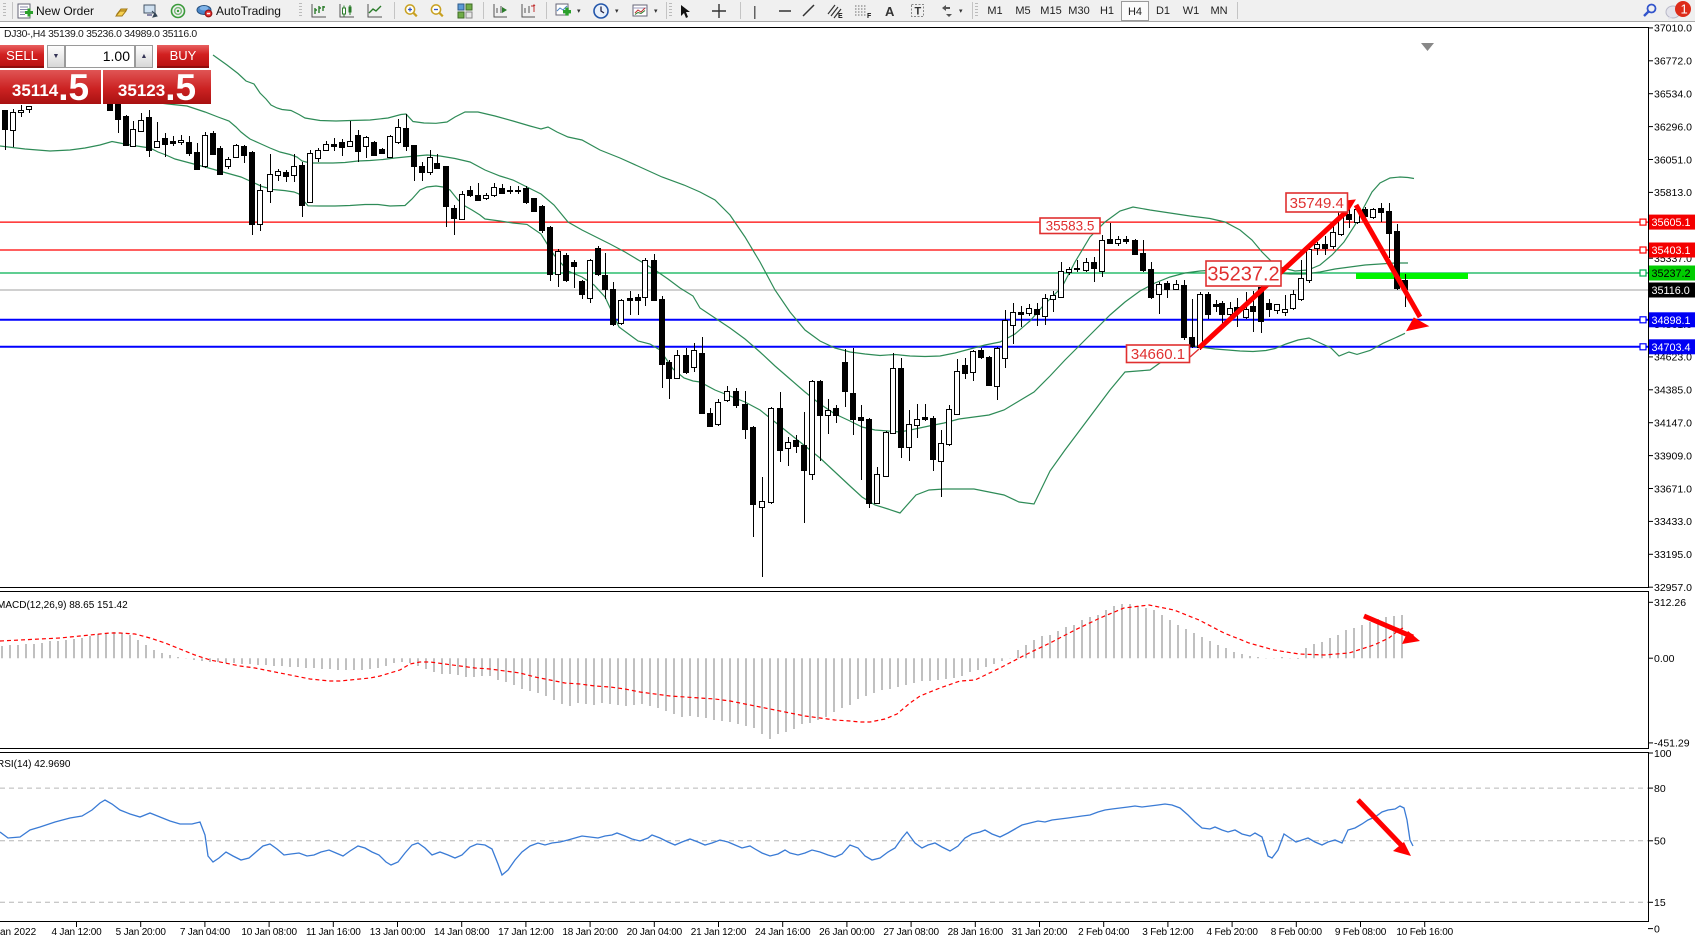  What do you see at coordinates (1673, 588) in the screenshot?
I see `svg-text: 32957.0` at bounding box center [1673, 588].